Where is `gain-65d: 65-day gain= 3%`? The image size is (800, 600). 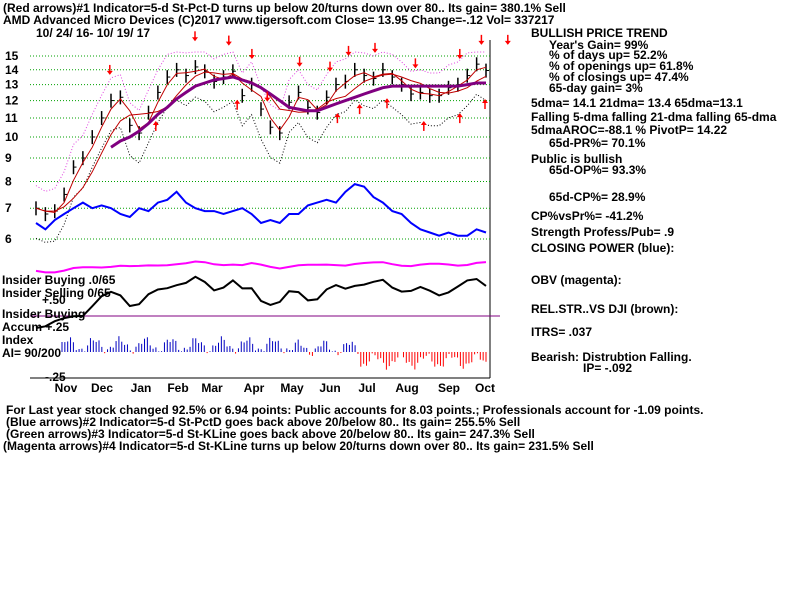
gain-65d: 65-day gain= 3% is located at coordinates (596, 88).